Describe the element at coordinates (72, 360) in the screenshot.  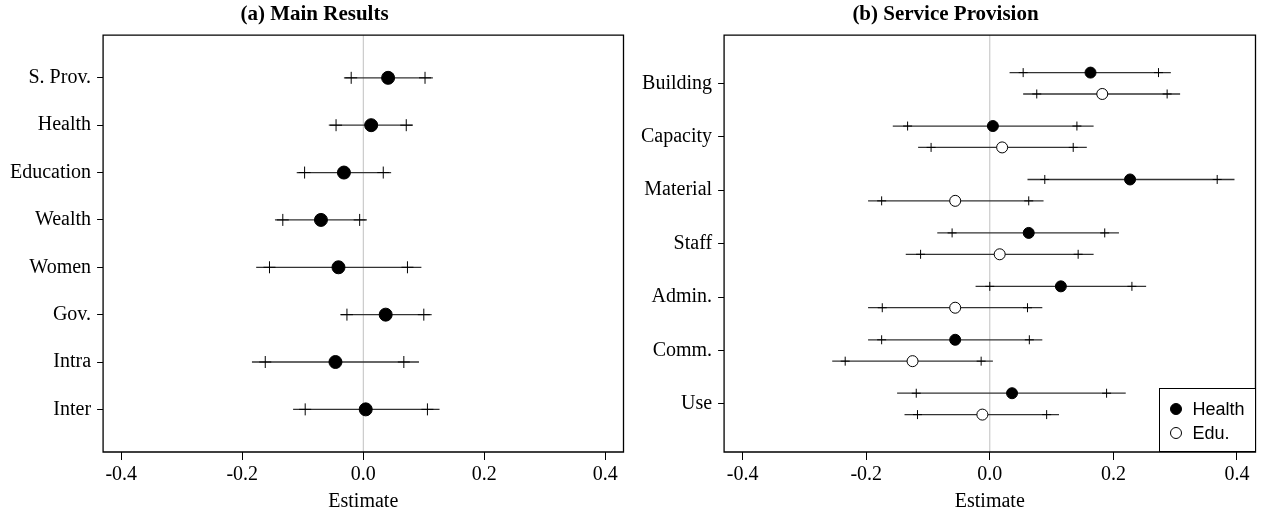
I see `y-tick-label: Intra` at that location.